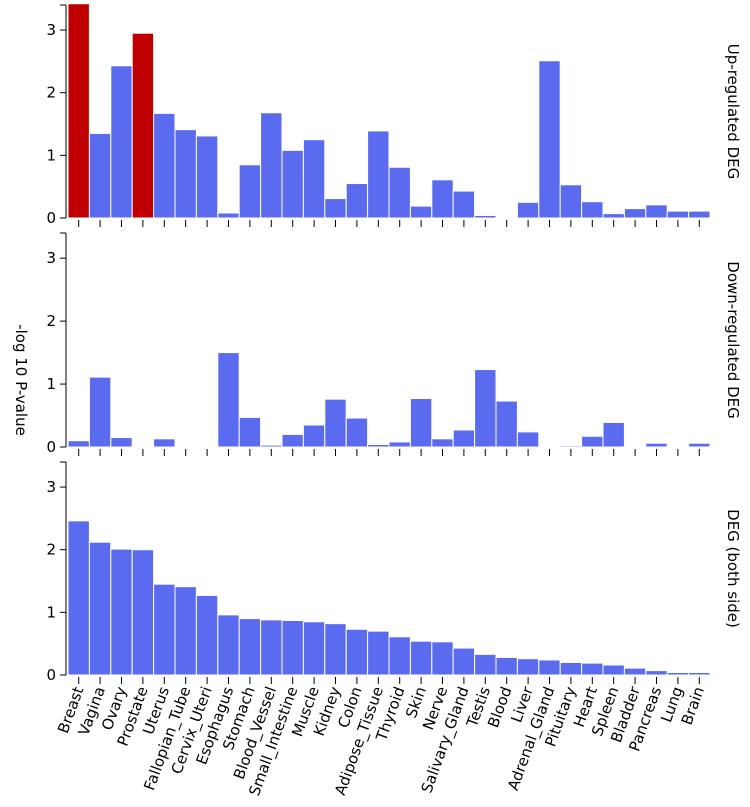 This screenshot has height=807, width=750. I want to click on panel-title: Down-regulated DEG, so click(733, 339).